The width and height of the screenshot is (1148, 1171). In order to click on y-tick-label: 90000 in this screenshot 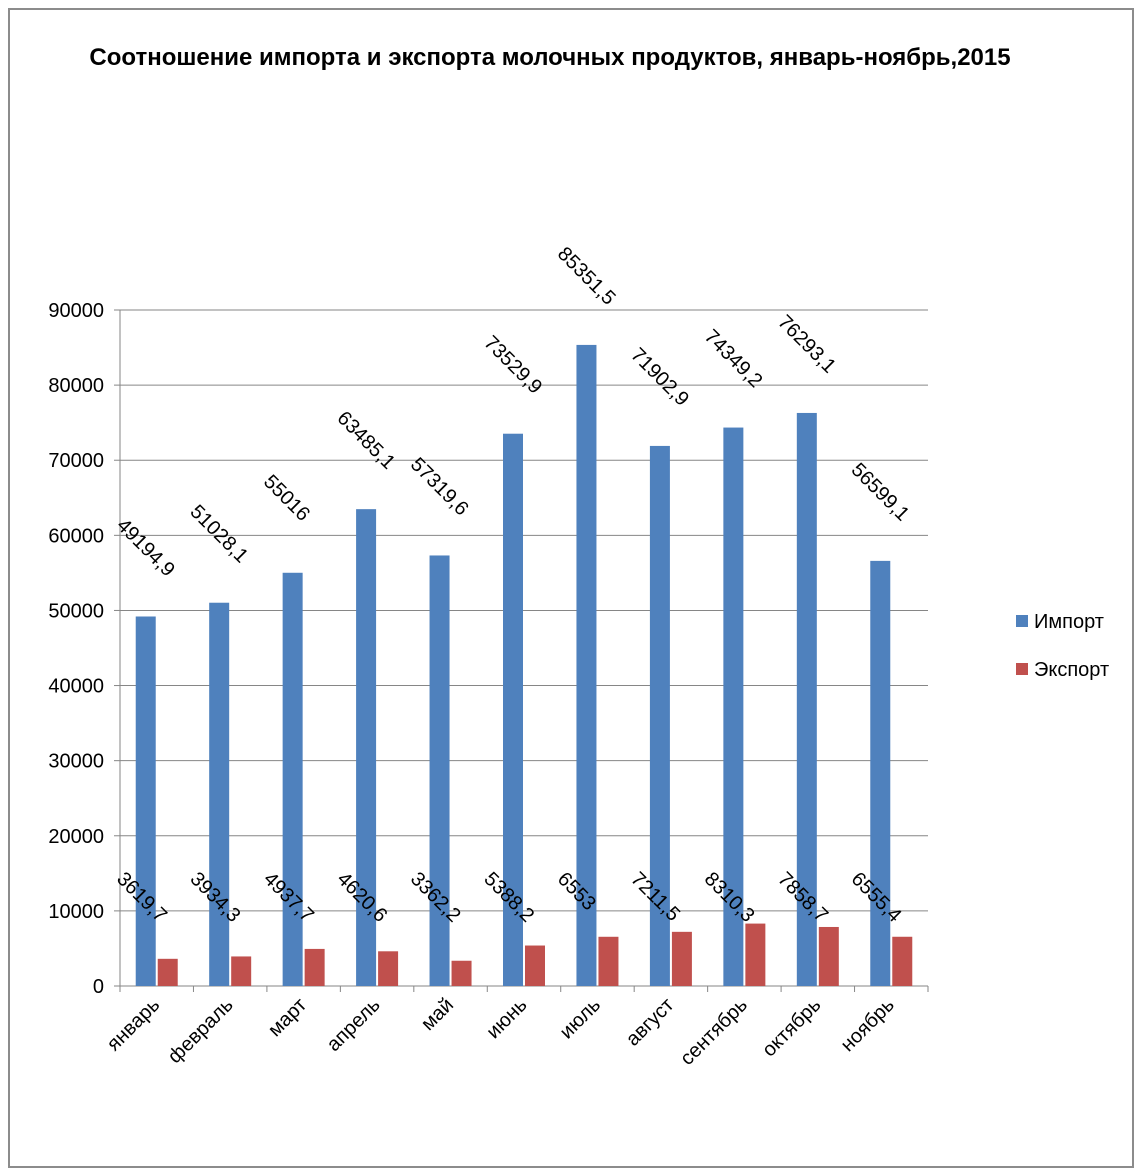, I will do `click(76, 311)`.